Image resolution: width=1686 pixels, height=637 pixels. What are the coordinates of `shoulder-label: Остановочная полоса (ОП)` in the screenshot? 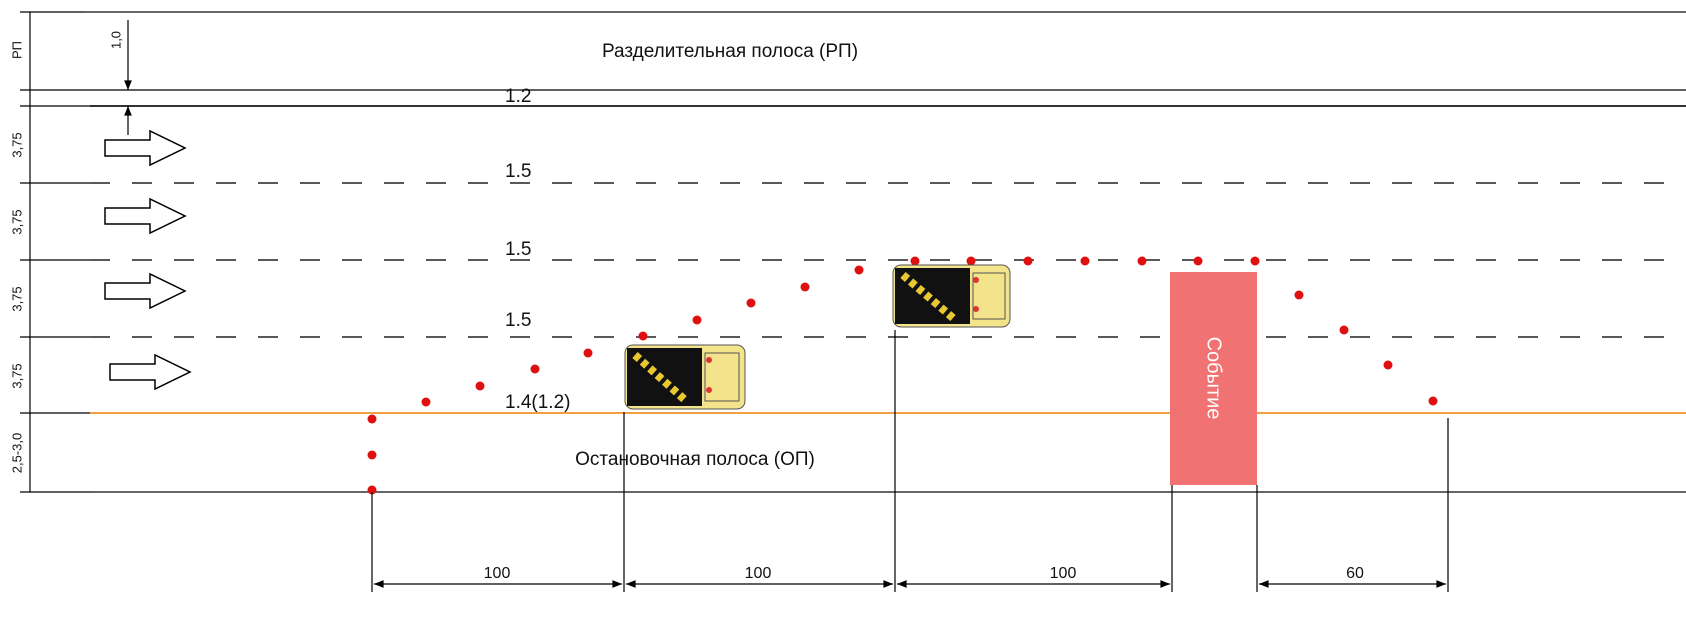 It's located at (695, 459).